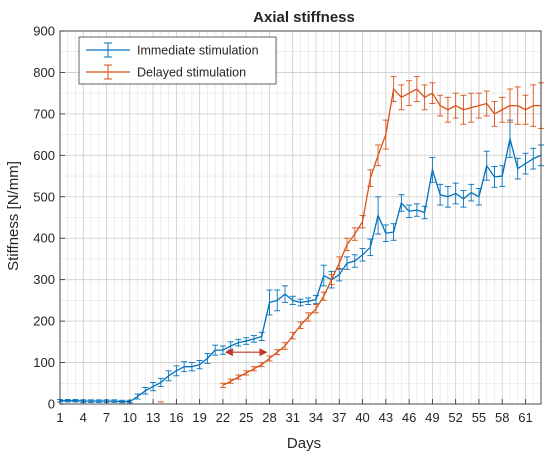  I want to click on x-tick-label: 43, so click(386, 417).